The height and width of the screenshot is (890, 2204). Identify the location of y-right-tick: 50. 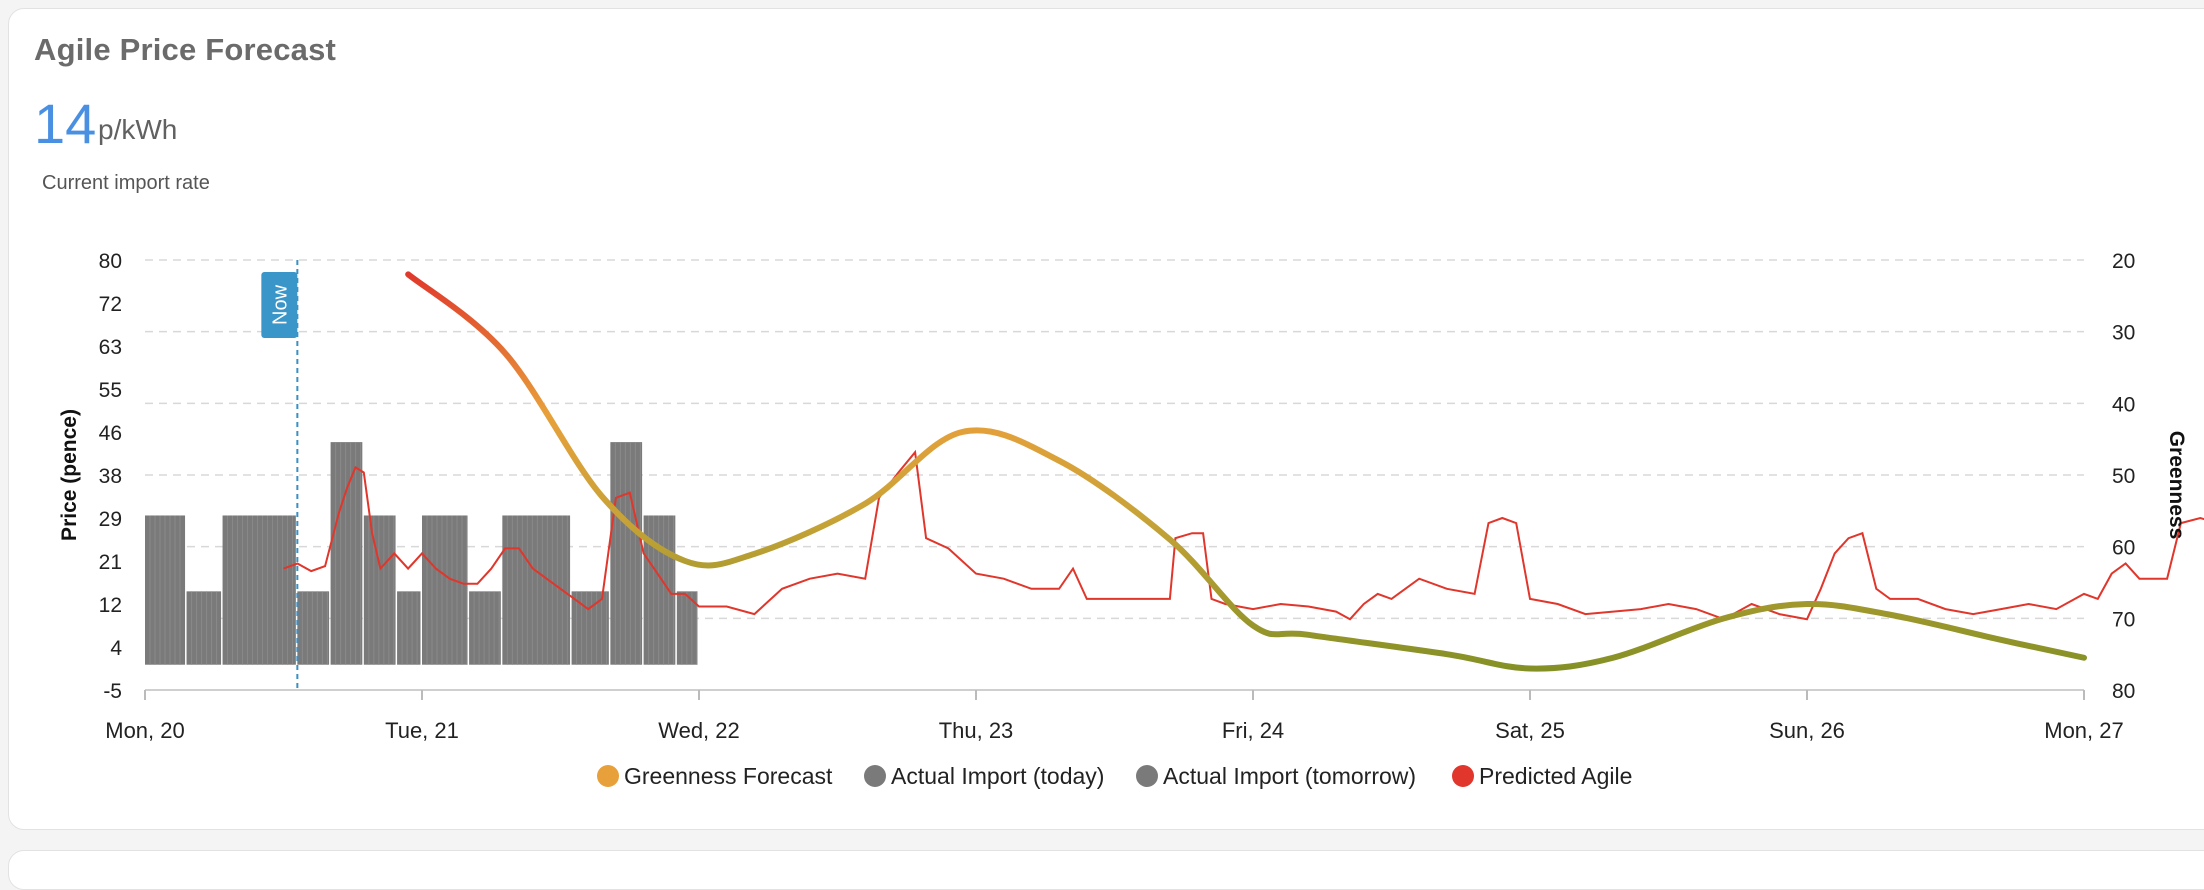
(2123, 476).